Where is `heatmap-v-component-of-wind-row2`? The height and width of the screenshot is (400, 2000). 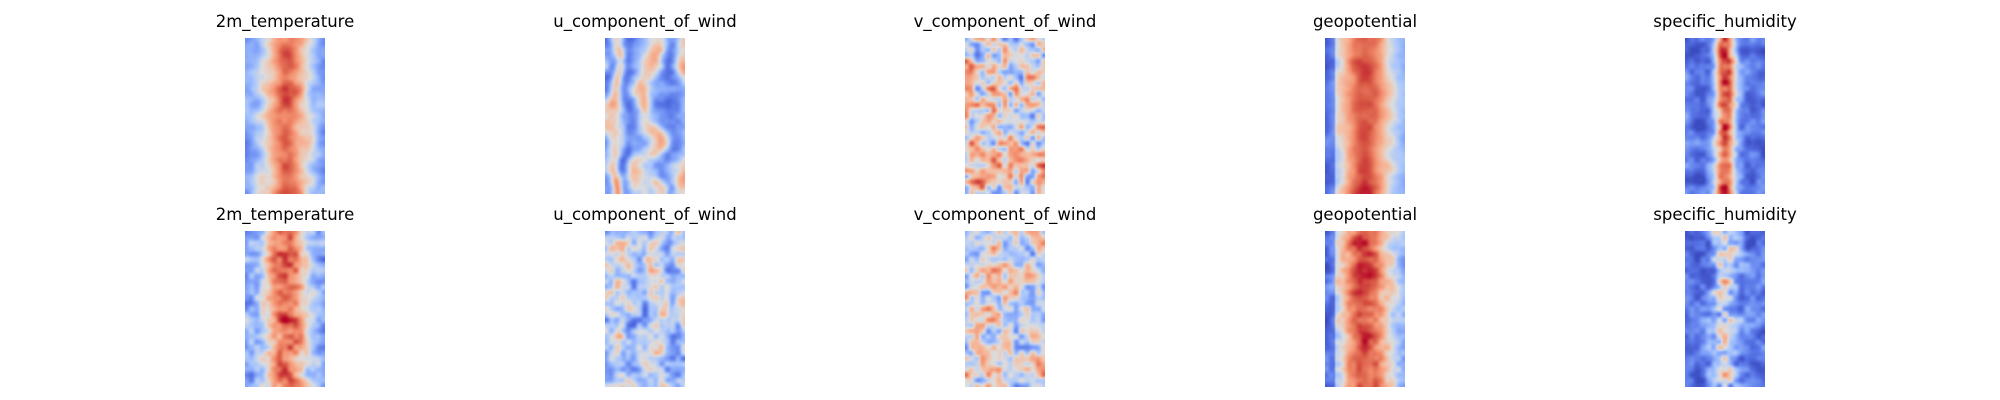
heatmap-v-component-of-wind-row2 is located at coordinates (1005, 309).